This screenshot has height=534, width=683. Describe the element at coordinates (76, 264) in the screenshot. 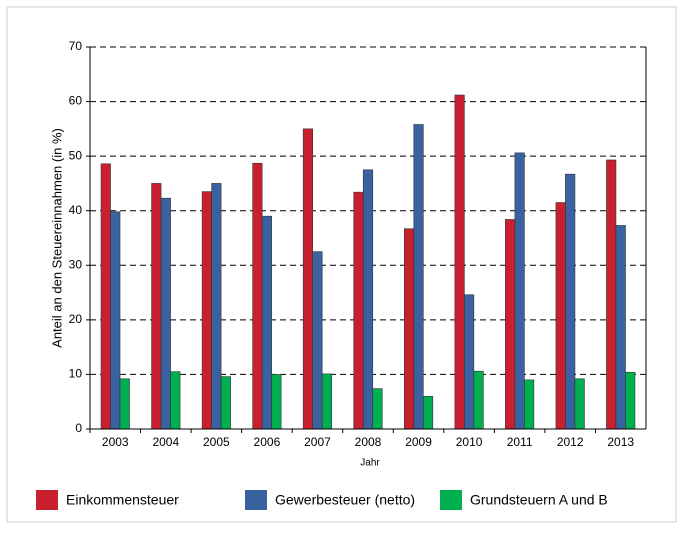

I see `y-tick-label: 30` at that location.